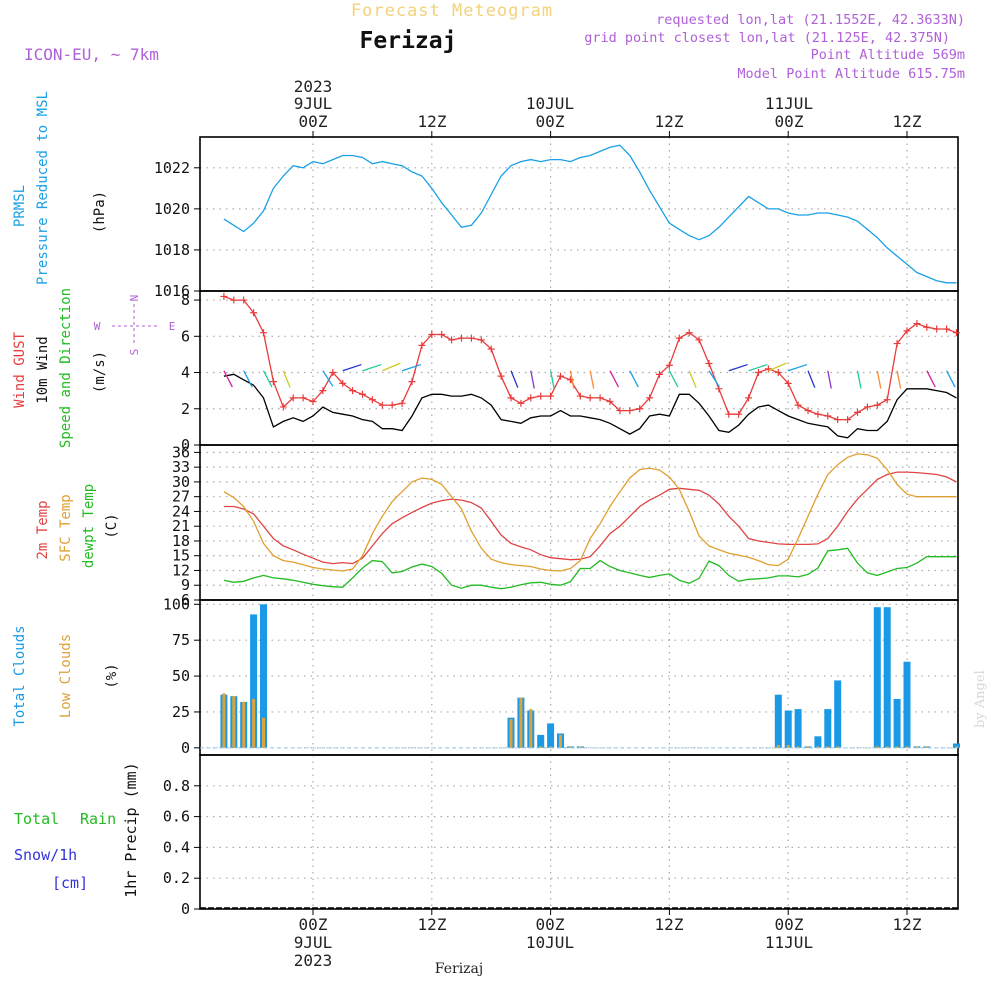 Image resolution: width=1000 pixels, height=1000 pixels. Describe the element at coordinates (888, 55) in the screenshot. I see `point-altitude: Point Altitude 569m` at that location.